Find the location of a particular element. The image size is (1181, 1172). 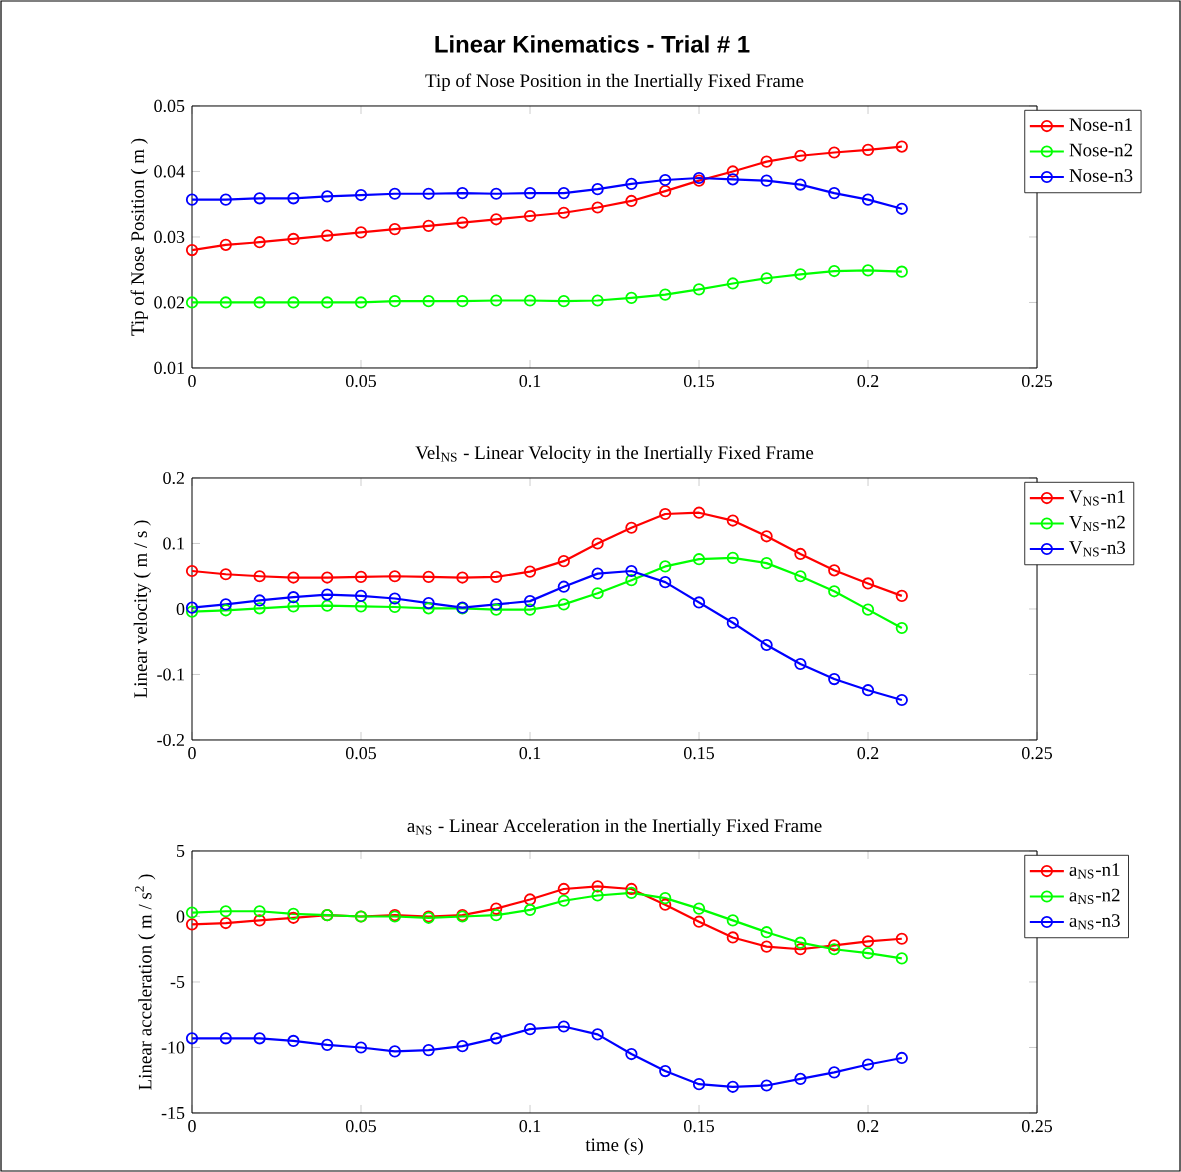

x-axis-title: time (s) is located at coordinates (614, 1146).